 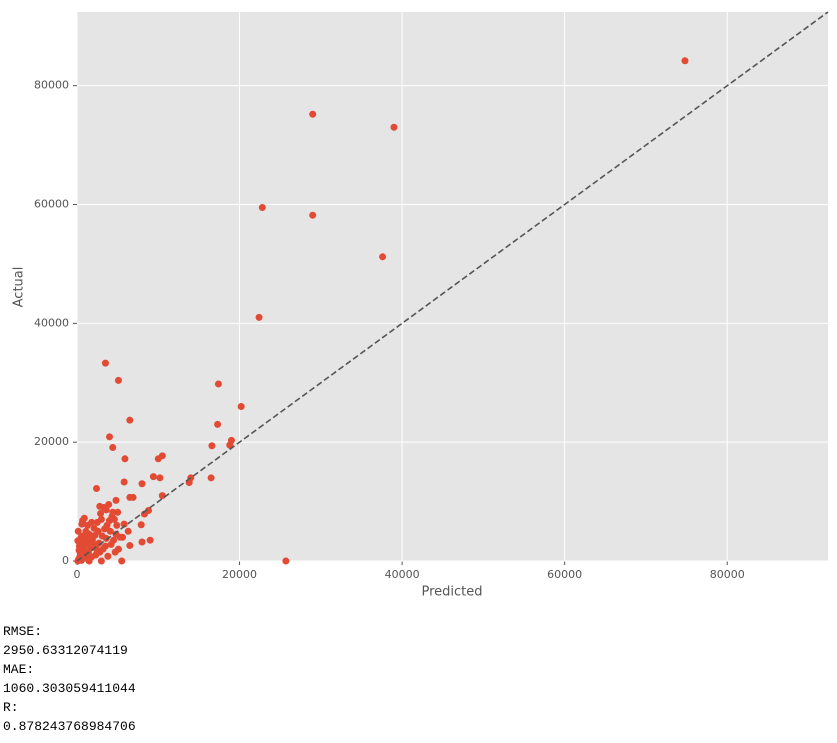 I want to click on y-tick-label: 60000, so click(x=51, y=204).